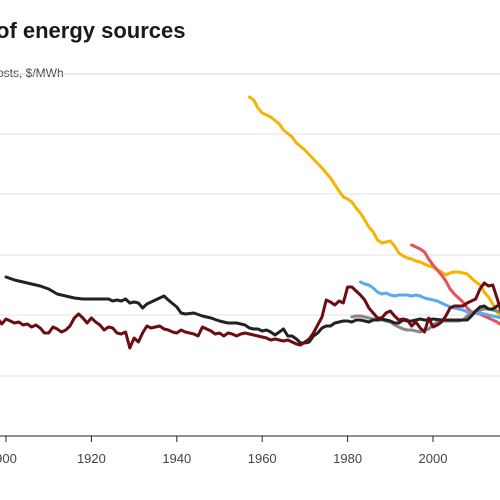  What do you see at coordinates (8, 458) in the screenshot?
I see `x-tick-label: 900` at bounding box center [8, 458].